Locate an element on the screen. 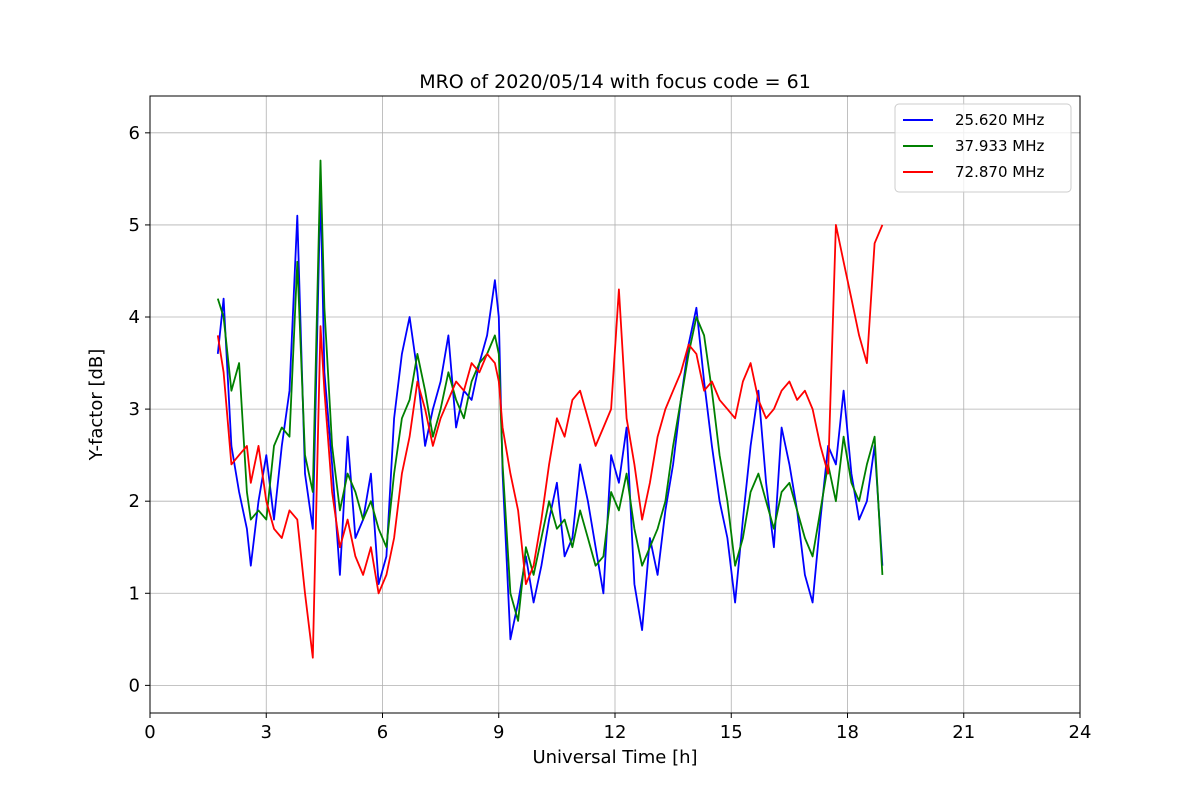 The image size is (1200, 800). legend-label: 25.620 MHz is located at coordinates (999, 120).